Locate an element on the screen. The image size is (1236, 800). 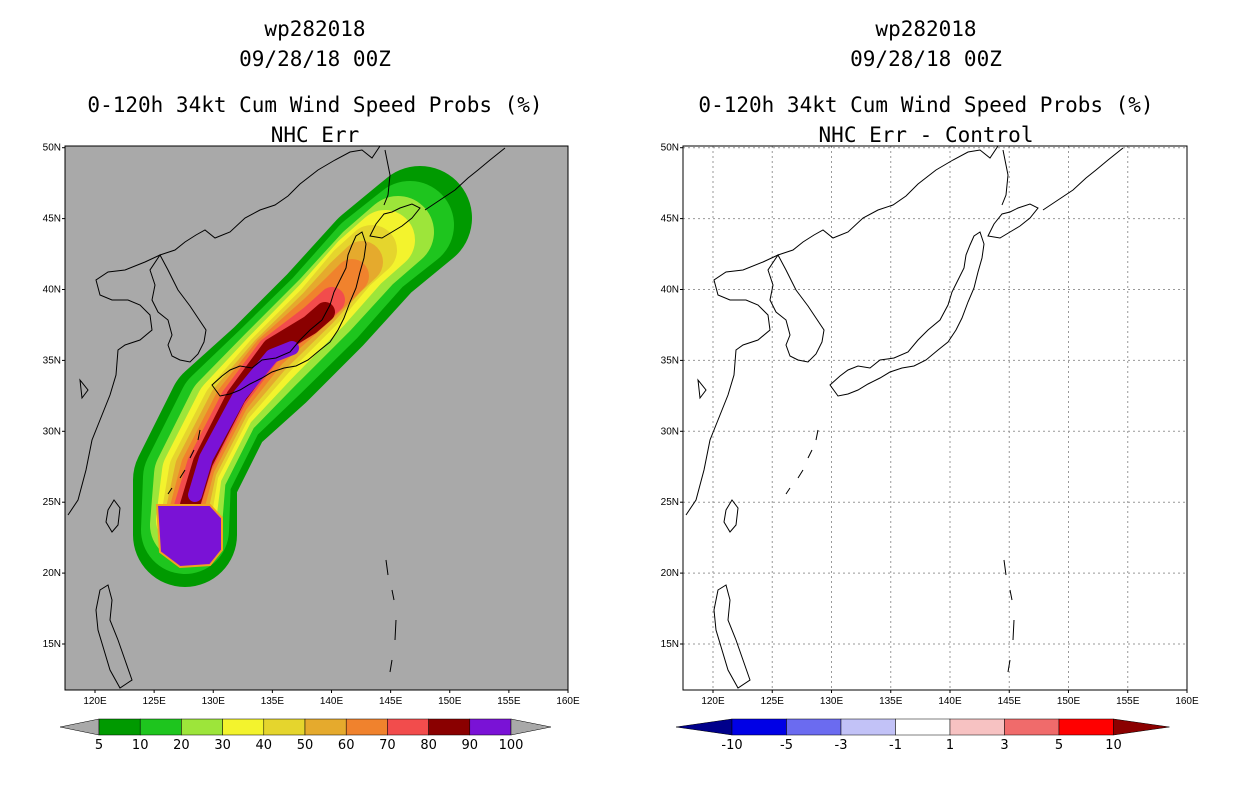
left-colorbar-label: 40 is located at coordinates (264, 745).